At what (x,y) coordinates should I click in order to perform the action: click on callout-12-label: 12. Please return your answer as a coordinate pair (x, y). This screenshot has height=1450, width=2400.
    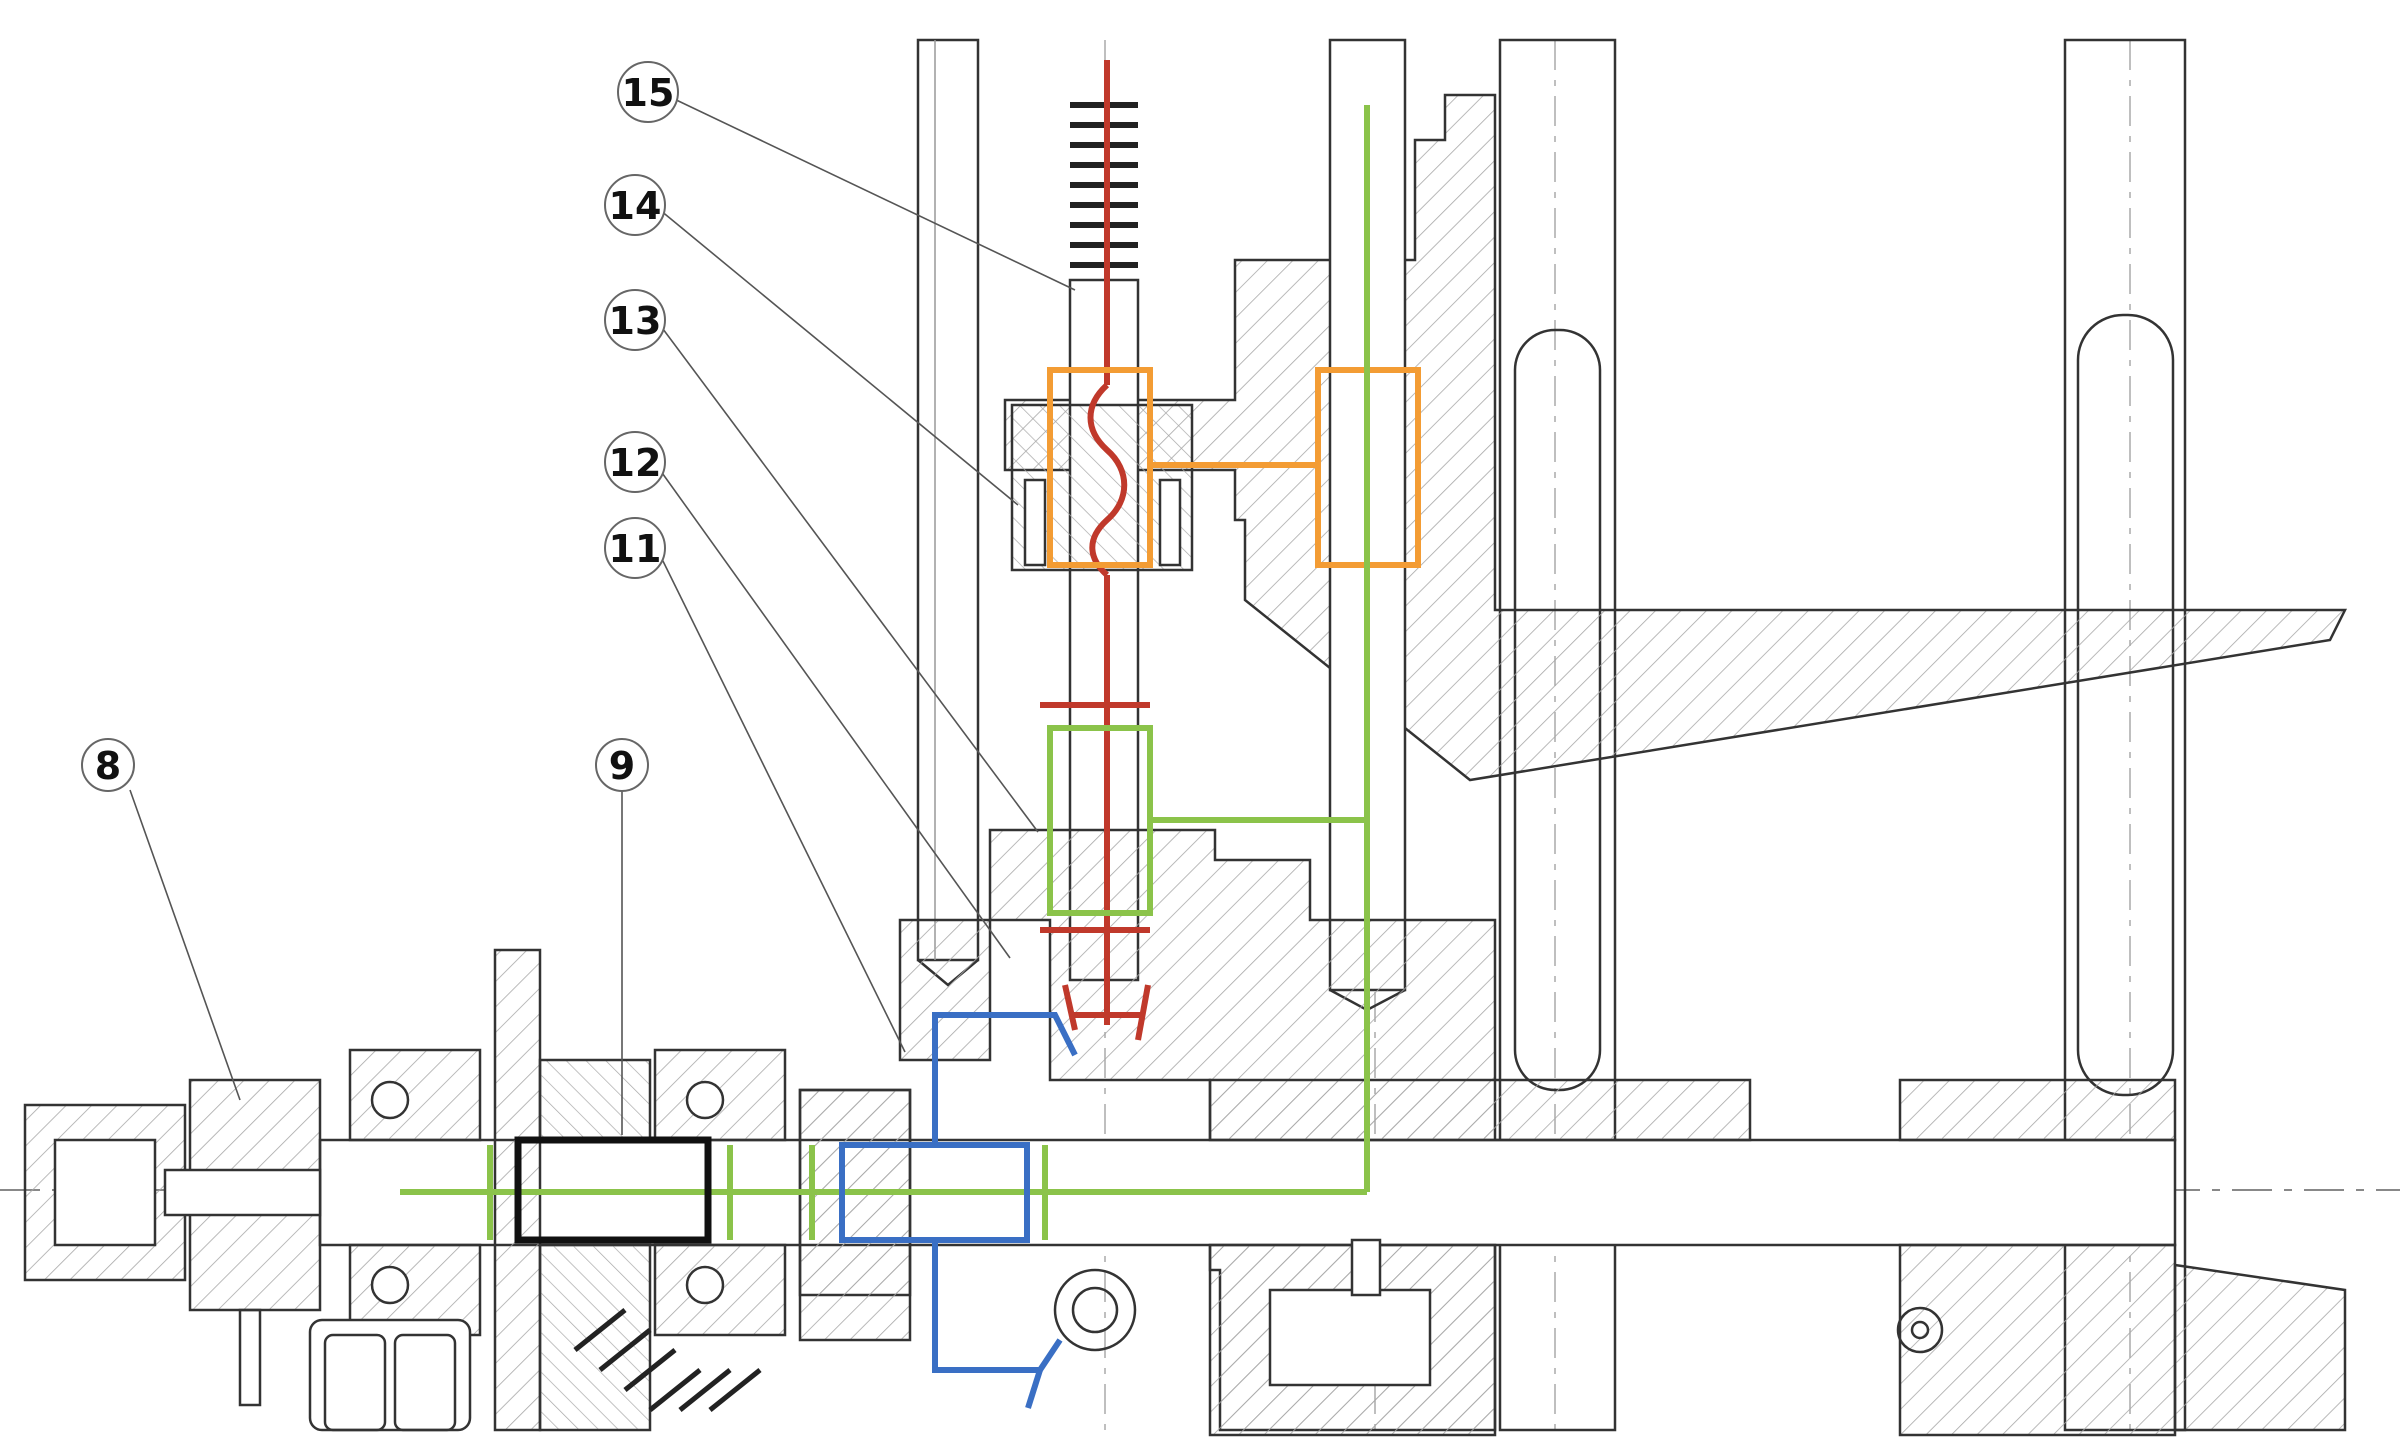
    Looking at the image, I should click on (635, 463).